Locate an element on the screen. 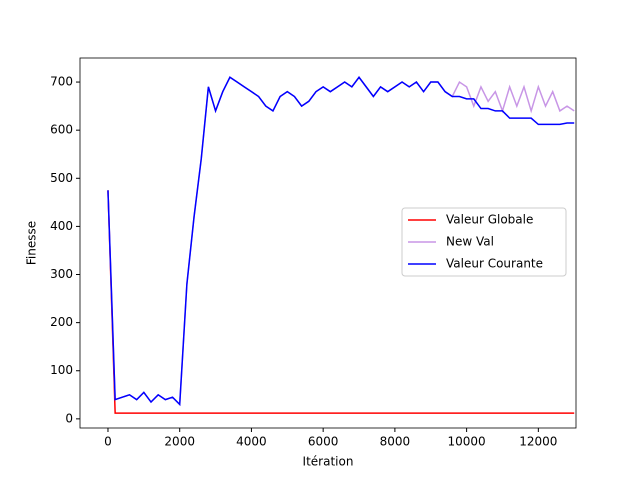 This screenshot has width=640, height=484. y-tick-label: 700 is located at coordinates (61, 82).